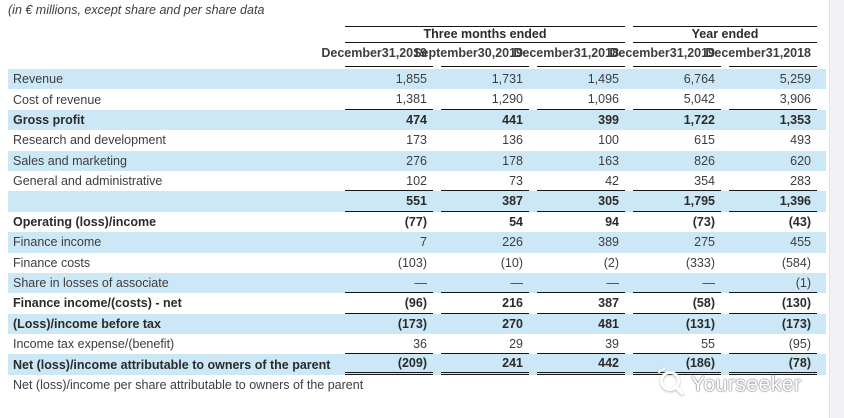  What do you see at coordinates (52, 262) in the screenshot?
I see `row-label: Finance costs` at bounding box center [52, 262].